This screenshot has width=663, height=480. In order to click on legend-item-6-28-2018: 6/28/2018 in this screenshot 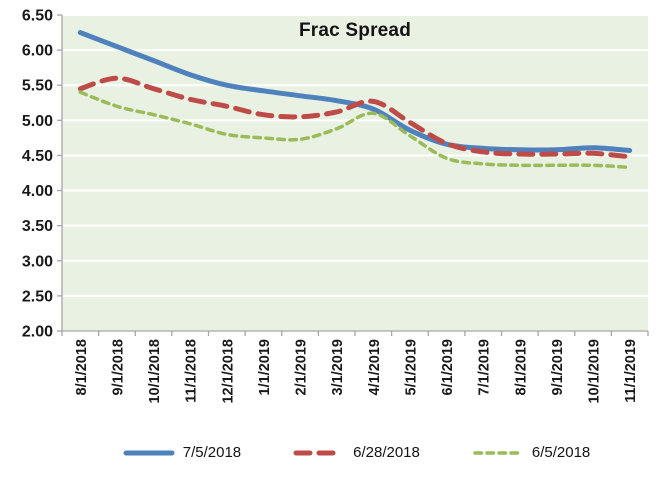, I will do `click(356, 452)`.